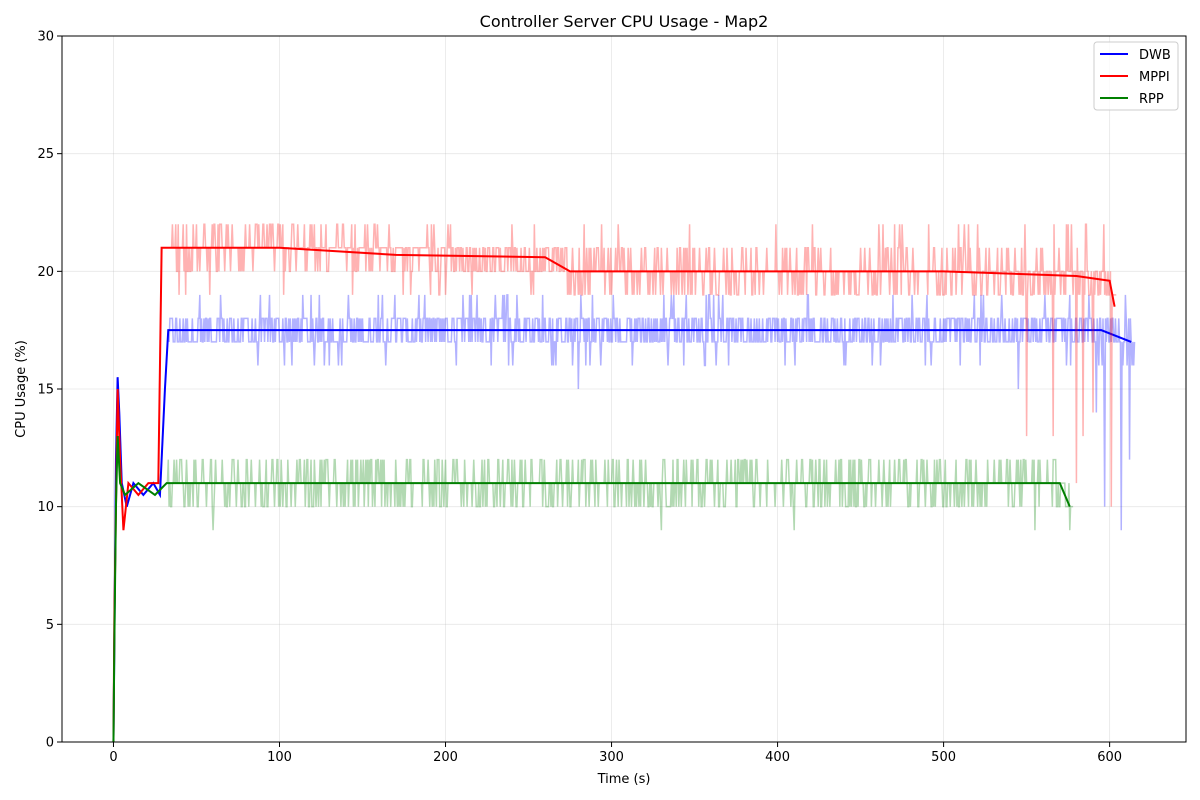  What do you see at coordinates (279, 757) in the screenshot?
I see `x-tick-label: 100` at bounding box center [279, 757].